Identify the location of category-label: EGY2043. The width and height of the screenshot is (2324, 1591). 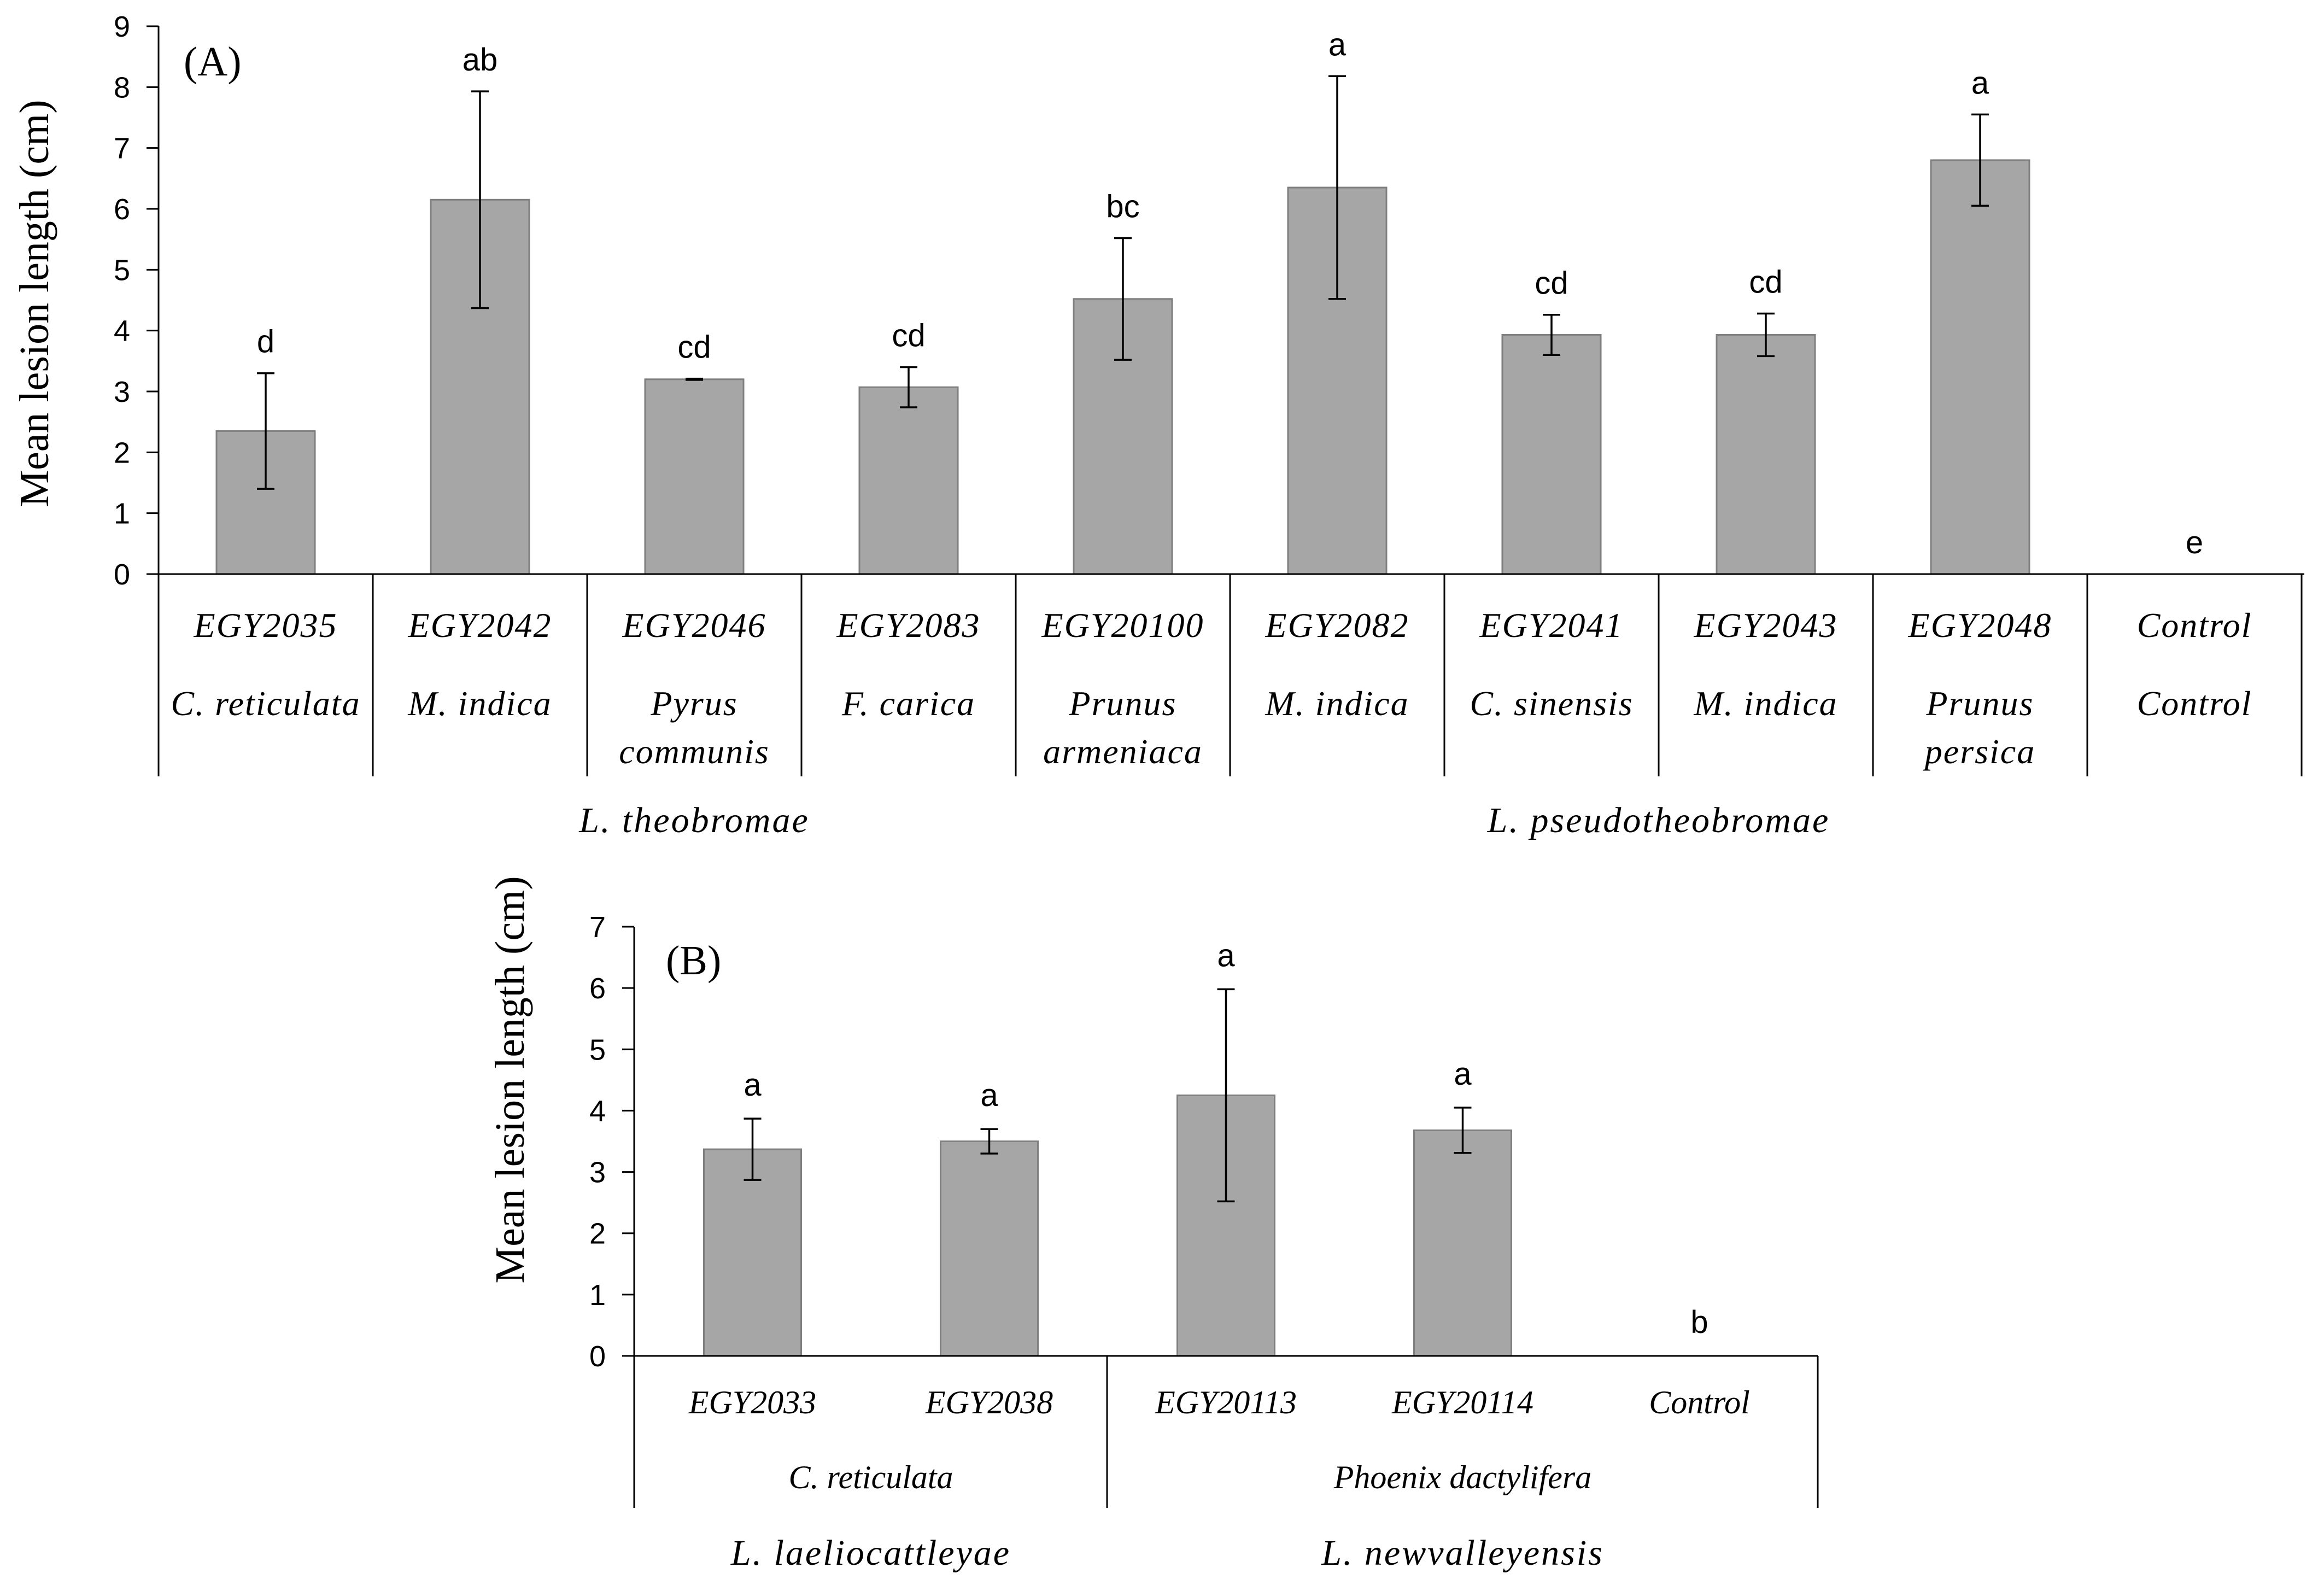
(1766, 625).